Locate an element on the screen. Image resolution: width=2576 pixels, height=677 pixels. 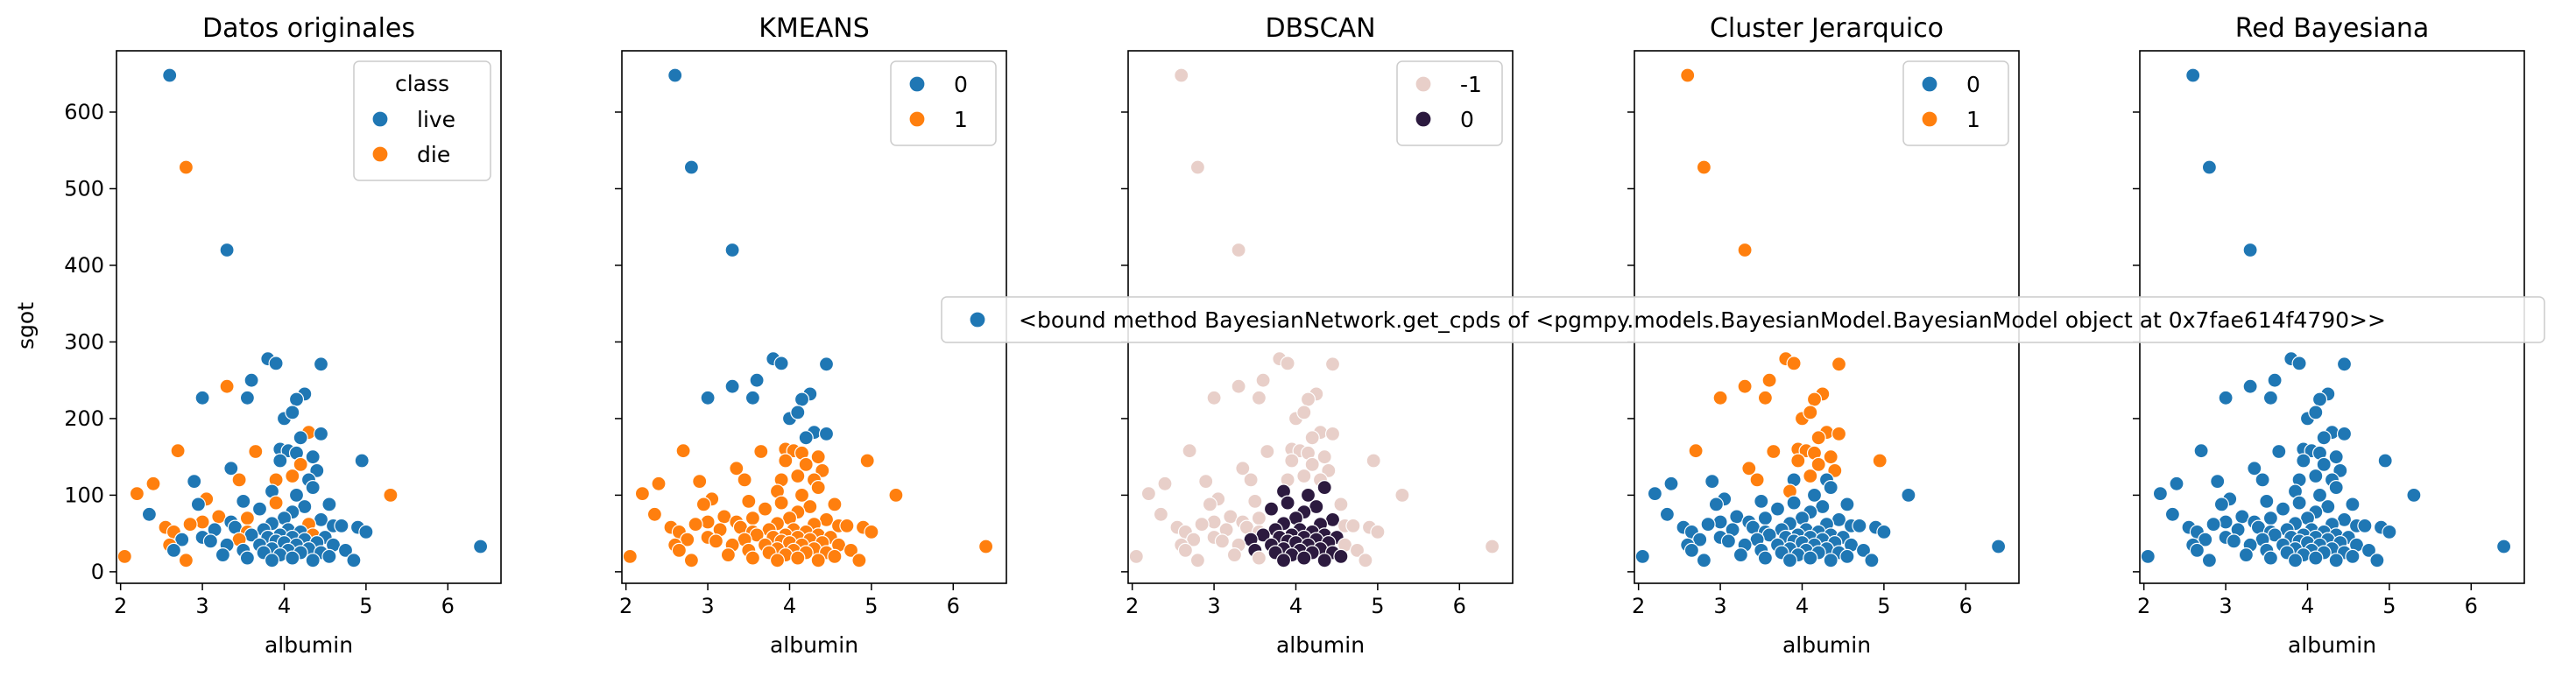
y-tick-label: 200 is located at coordinates (84, 418).